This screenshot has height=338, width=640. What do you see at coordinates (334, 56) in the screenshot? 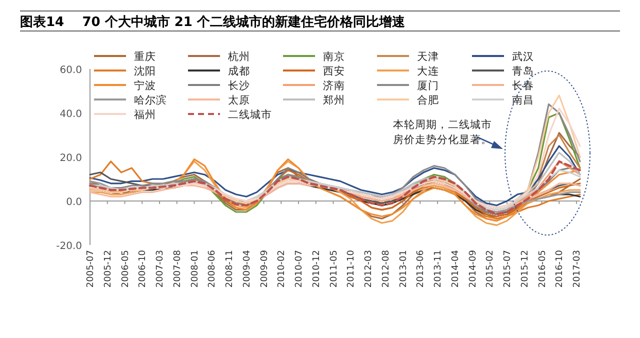
I see `legend-label: 南京` at bounding box center [334, 56].